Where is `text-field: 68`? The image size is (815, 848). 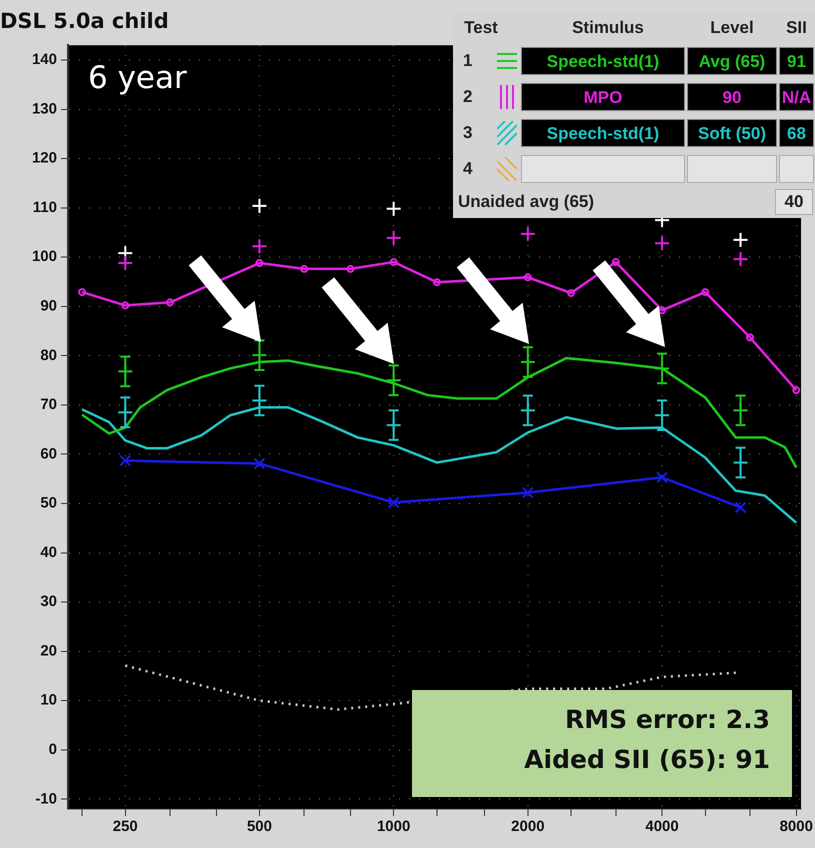
text-field: 68 is located at coordinates (796, 133).